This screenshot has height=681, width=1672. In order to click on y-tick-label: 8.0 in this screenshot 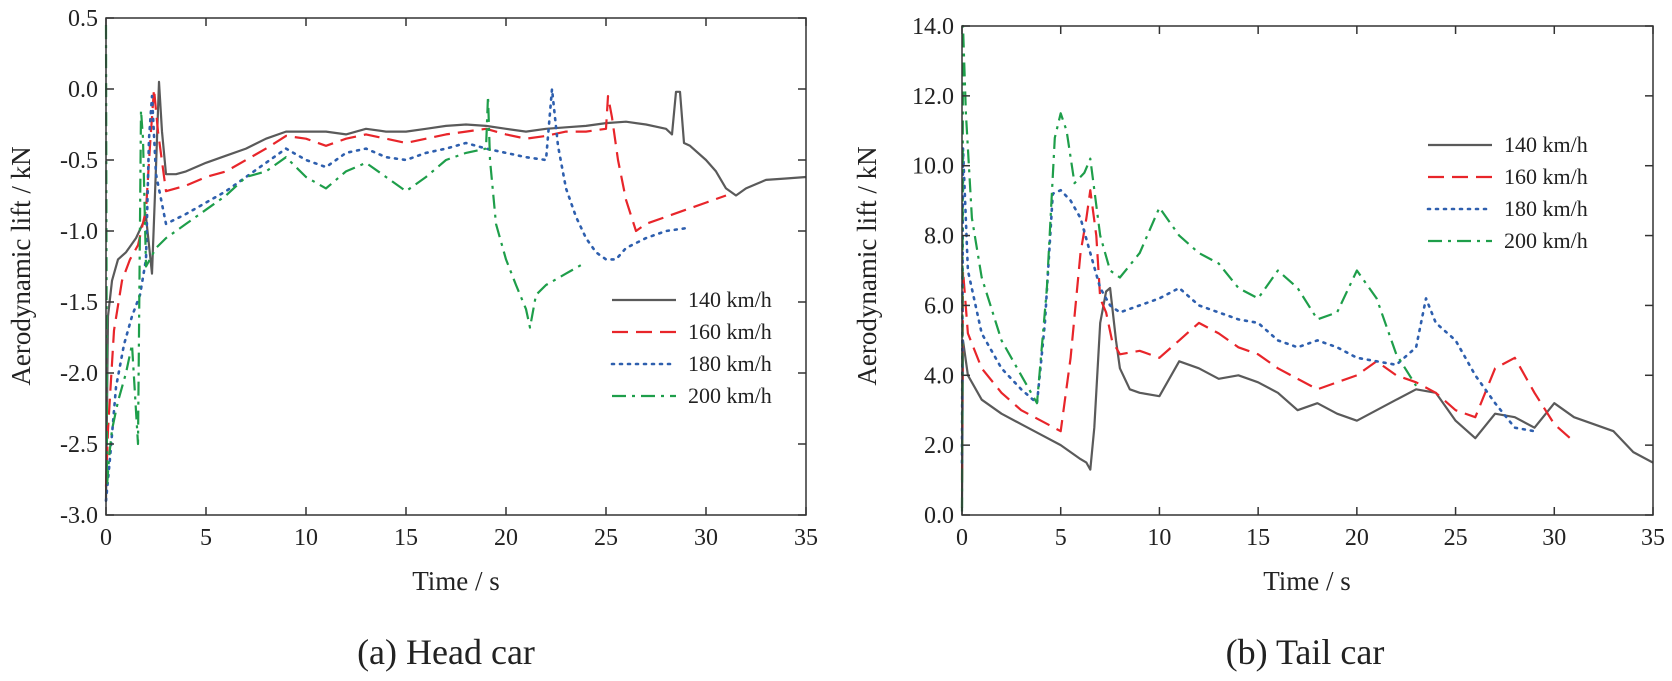, I will do `click(939, 237)`.